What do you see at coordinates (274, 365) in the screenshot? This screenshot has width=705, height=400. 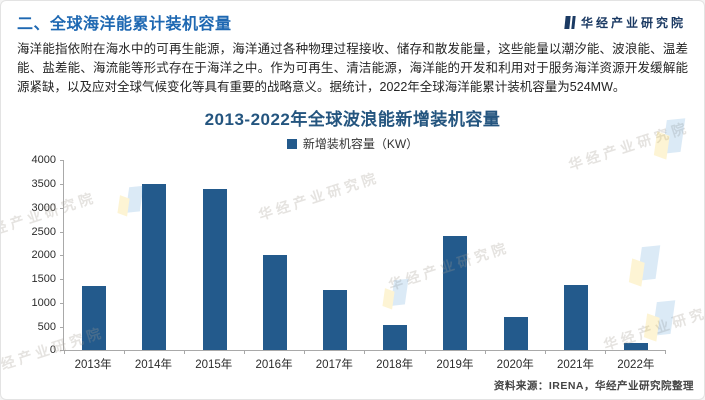 I see `x-axis-label: 2016年` at bounding box center [274, 365].